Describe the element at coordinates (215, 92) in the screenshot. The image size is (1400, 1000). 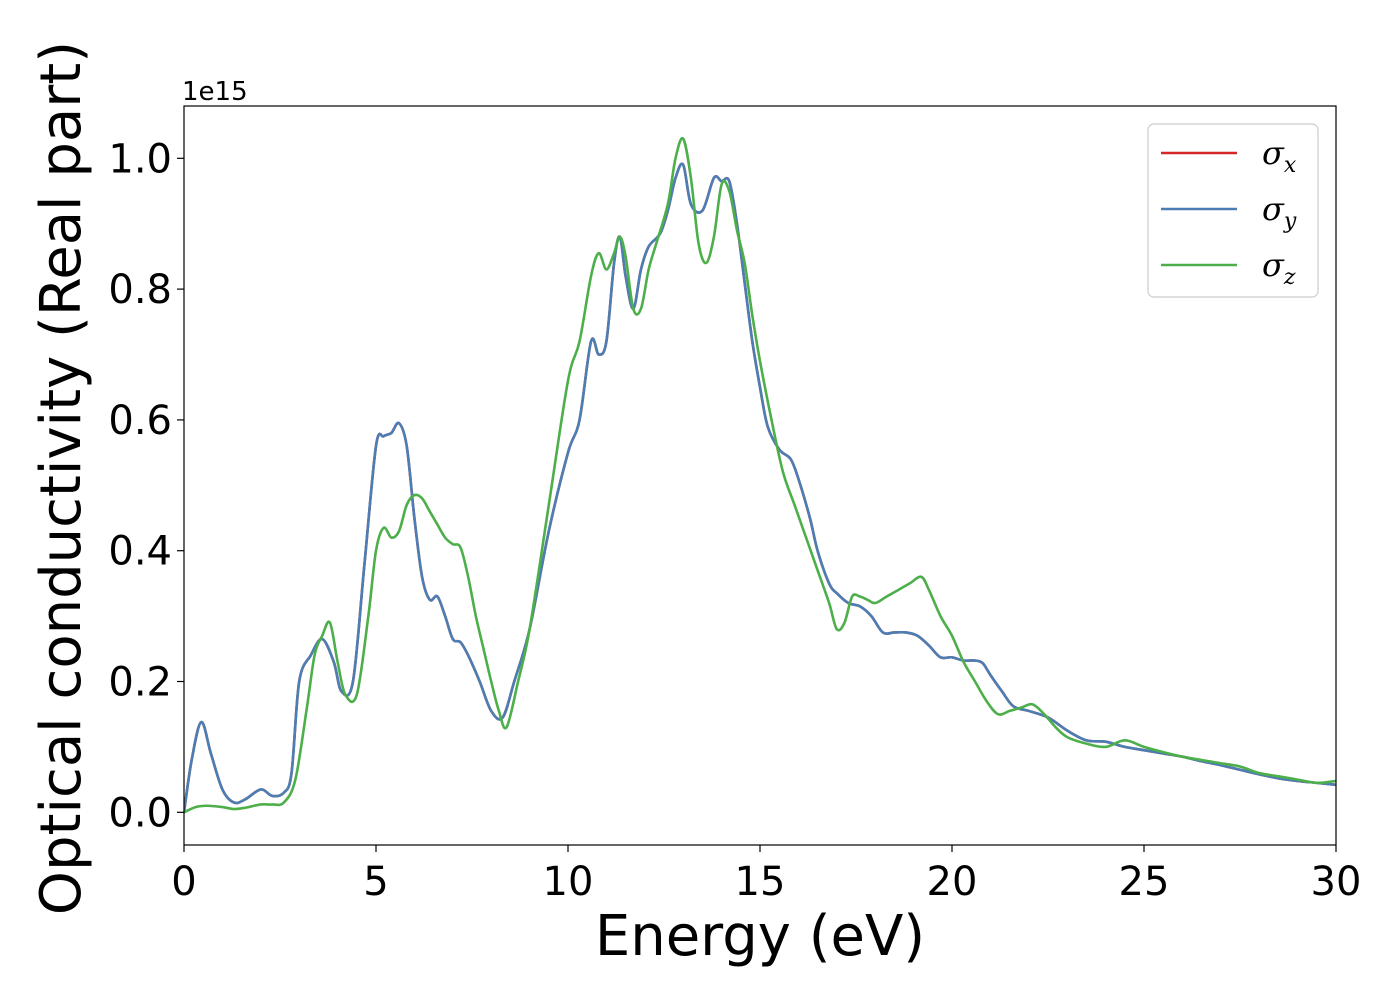
I see `y-offset-label: 1e15` at that location.